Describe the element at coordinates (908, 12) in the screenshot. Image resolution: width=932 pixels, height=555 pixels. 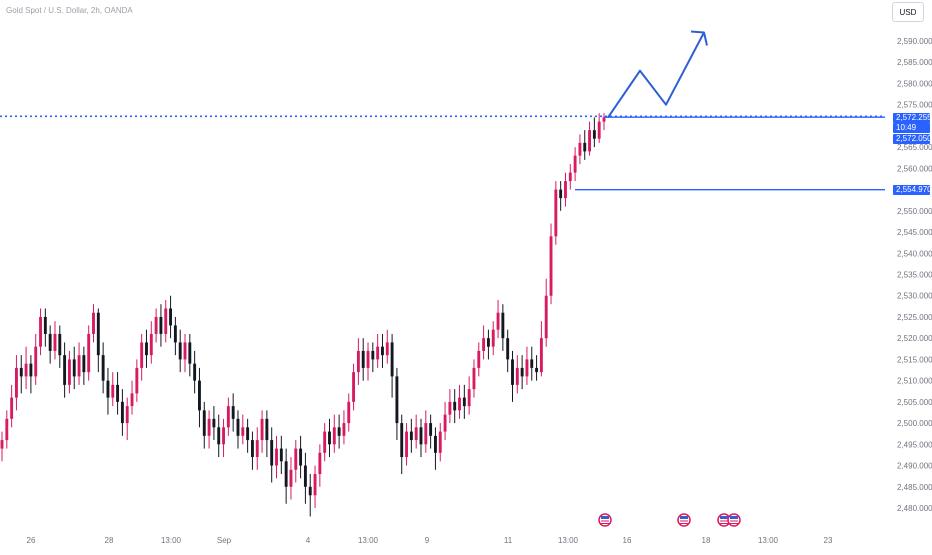
I see `currency-button: USD` at that location.